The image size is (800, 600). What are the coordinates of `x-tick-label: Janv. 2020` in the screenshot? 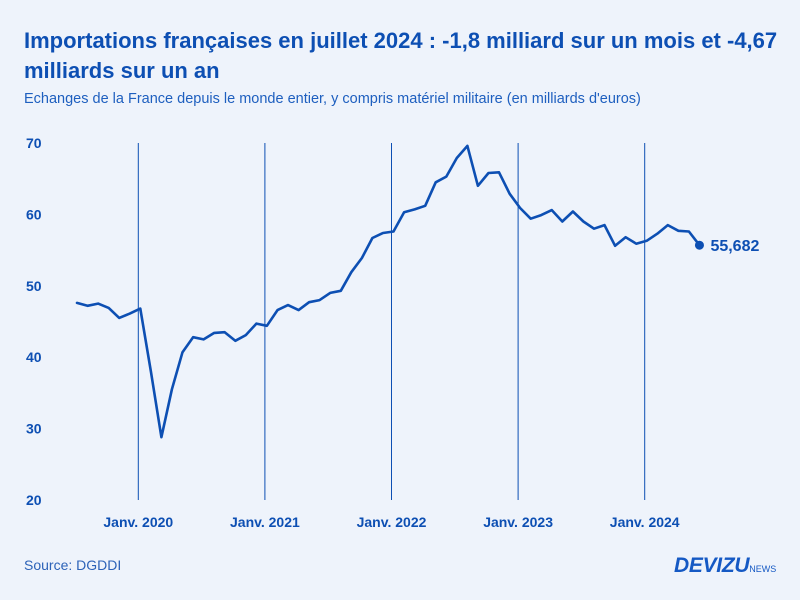 It's located at (138, 522).